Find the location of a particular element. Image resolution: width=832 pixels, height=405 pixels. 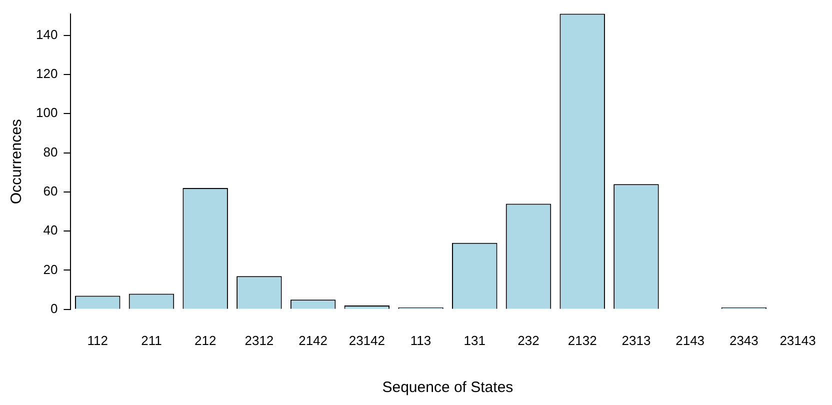

y-tick-label: 20 is located at coordinates (50, 269).